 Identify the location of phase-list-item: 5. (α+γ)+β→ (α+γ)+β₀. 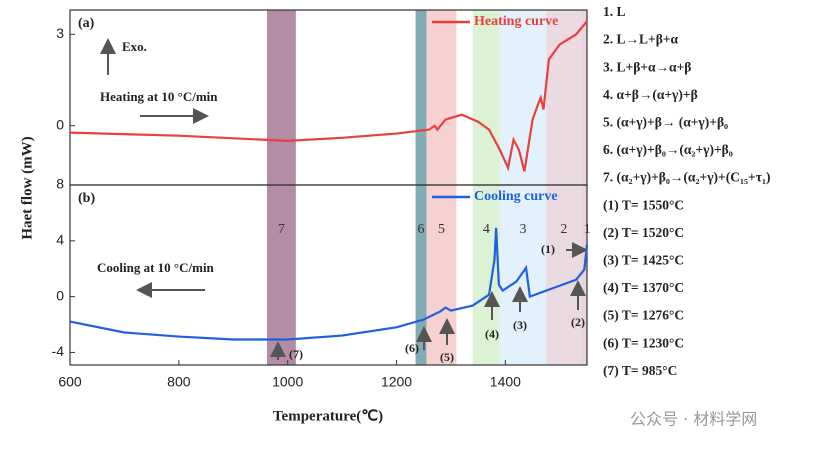
(665, 121).